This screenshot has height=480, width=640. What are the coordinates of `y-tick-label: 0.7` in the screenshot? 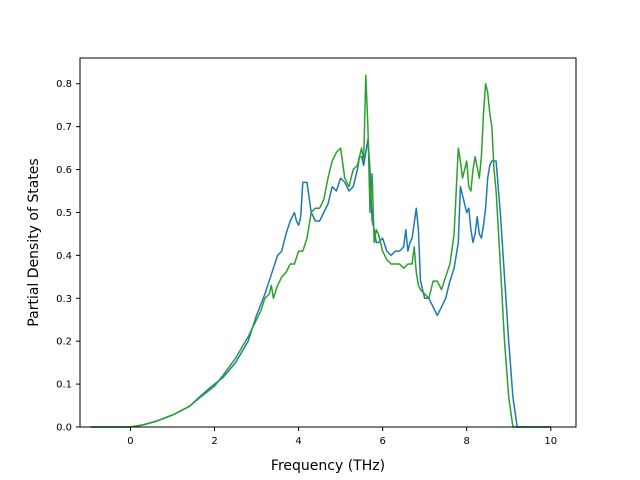 It's located at (64, 127).